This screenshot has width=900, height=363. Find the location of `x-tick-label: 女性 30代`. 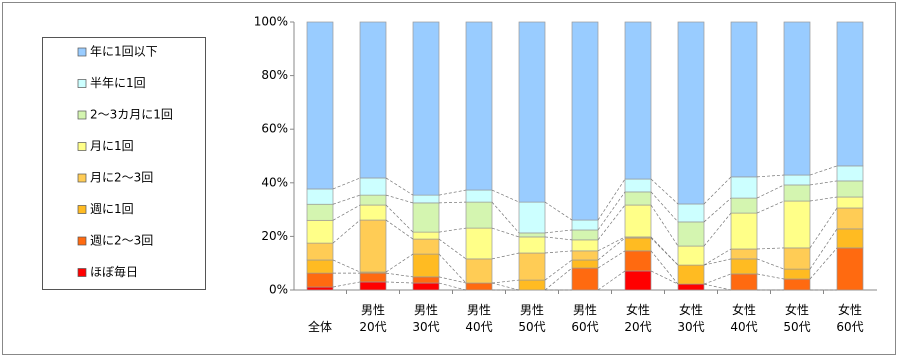

x-tick-label: 女性 30代 is located at coordinates (691, 318).